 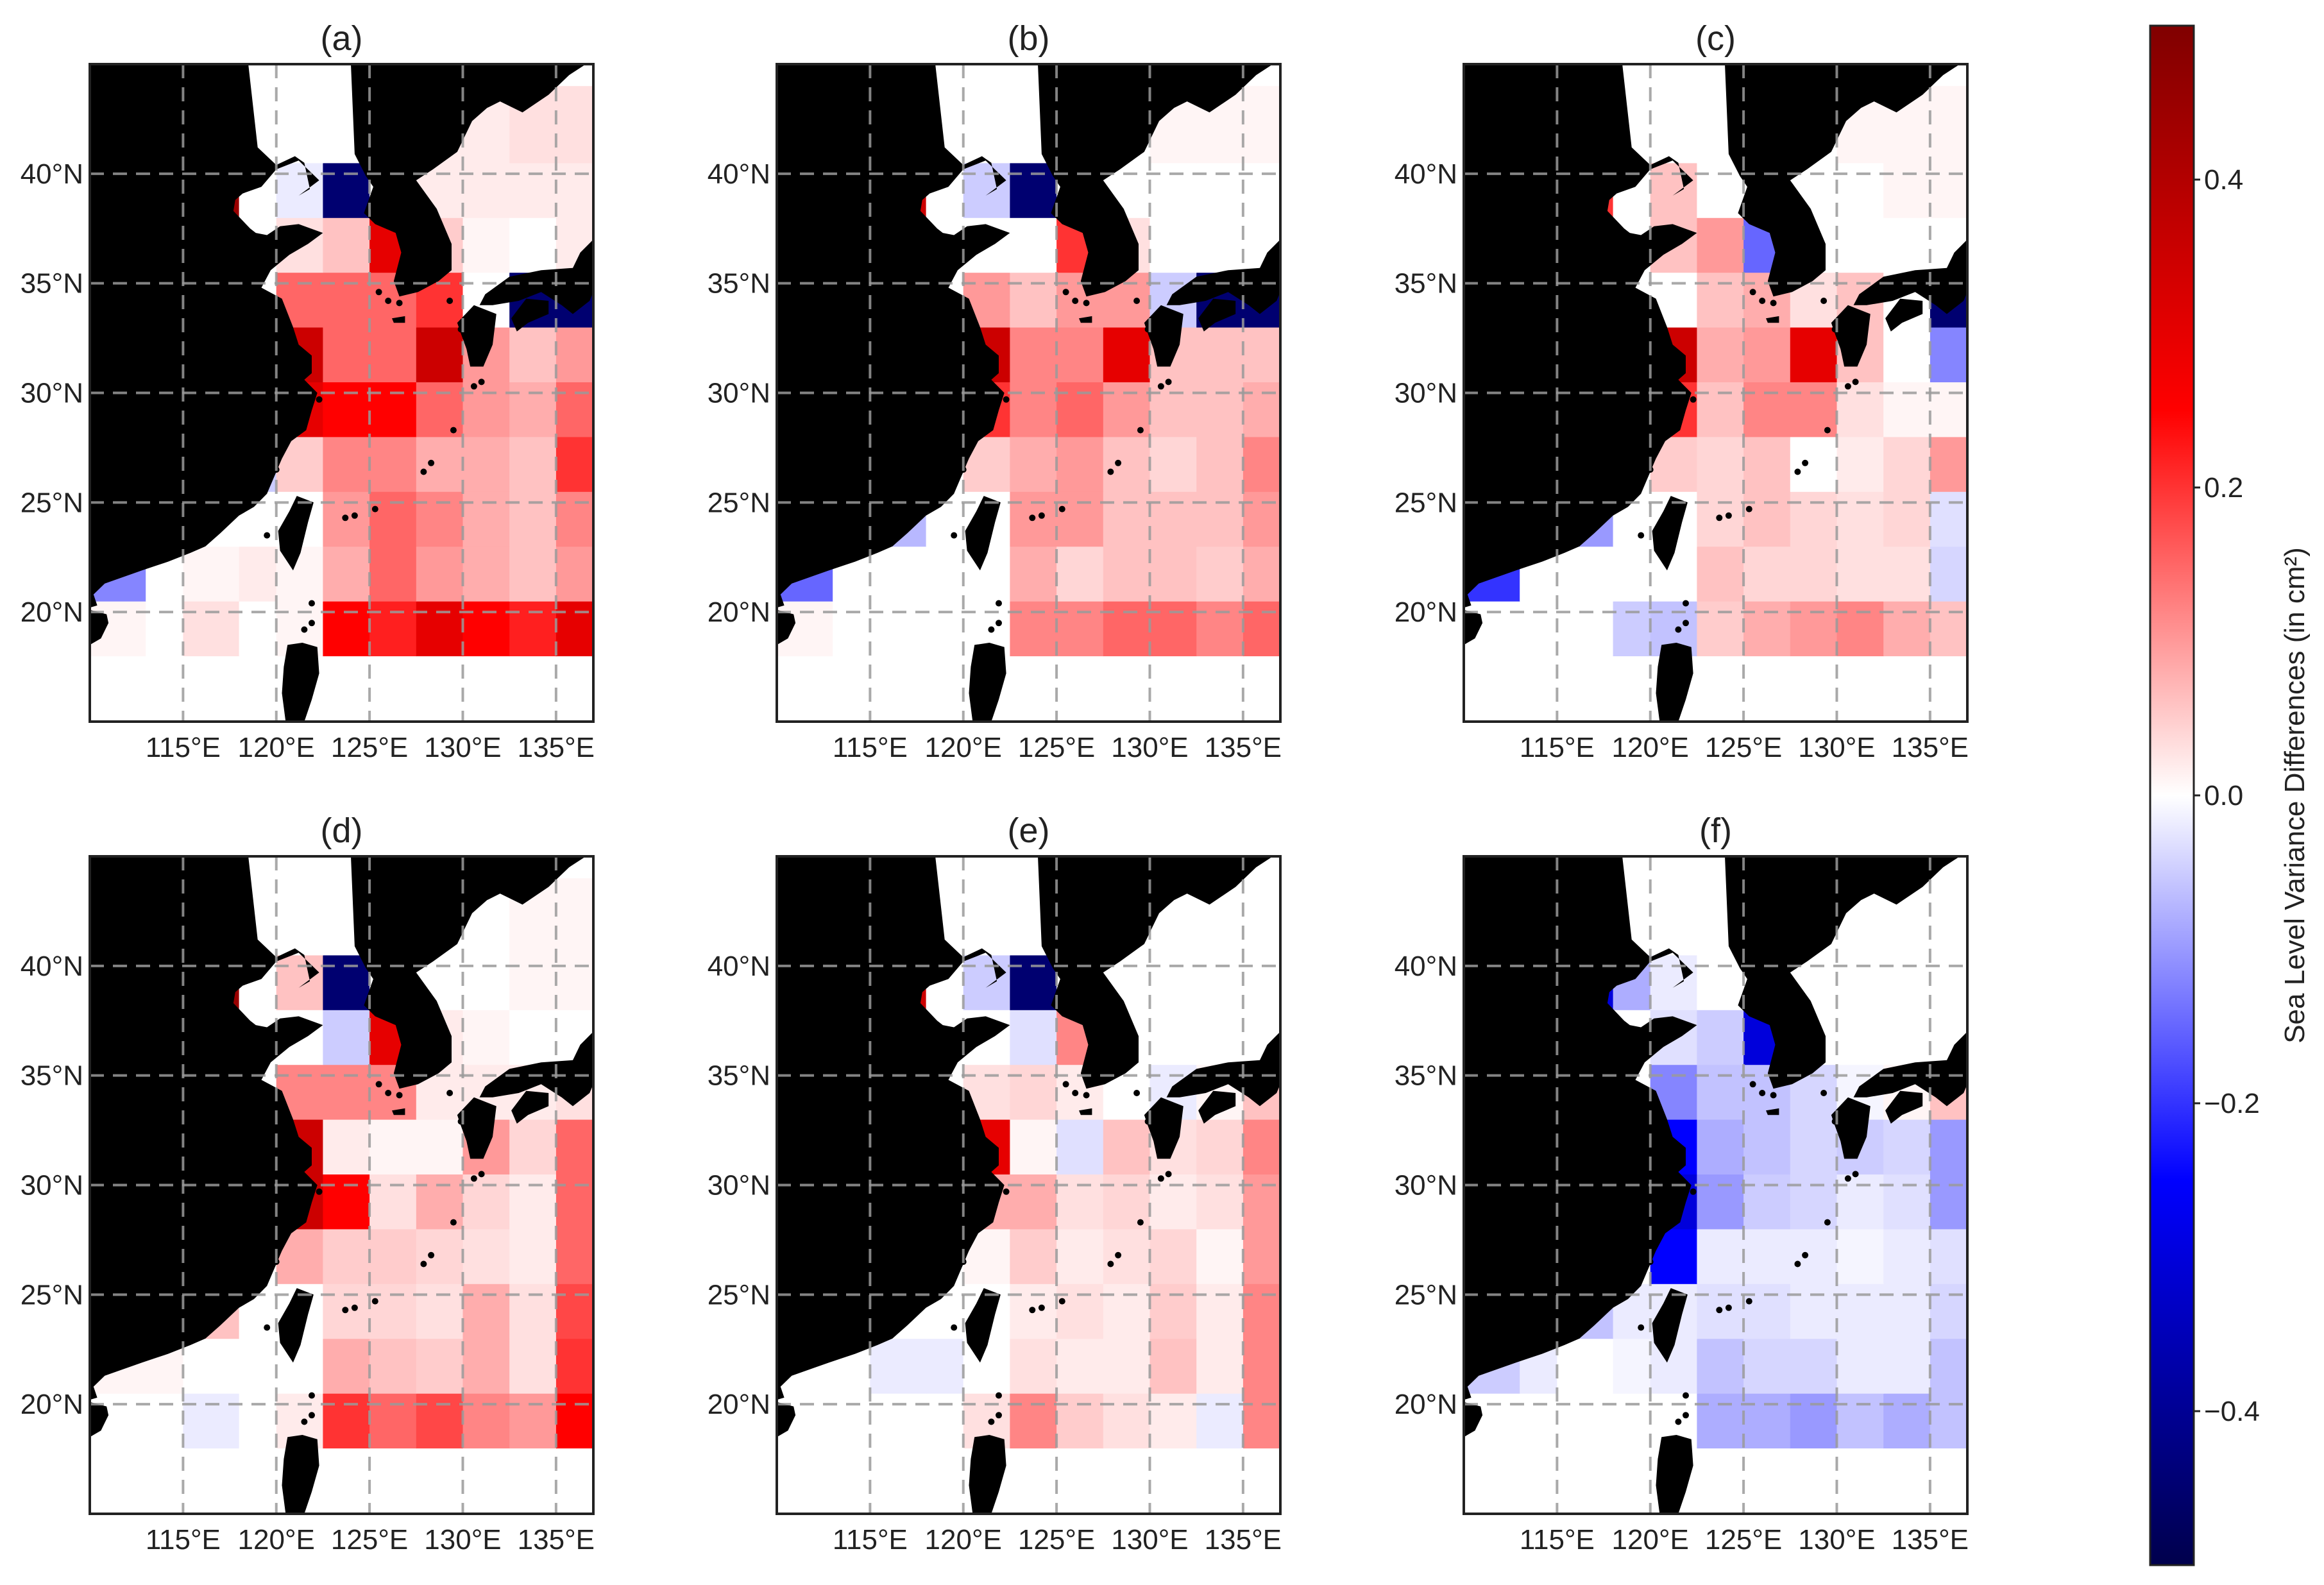 I want to click on colorbar-tick-label: 0.2, so click(x=2223, y=488).